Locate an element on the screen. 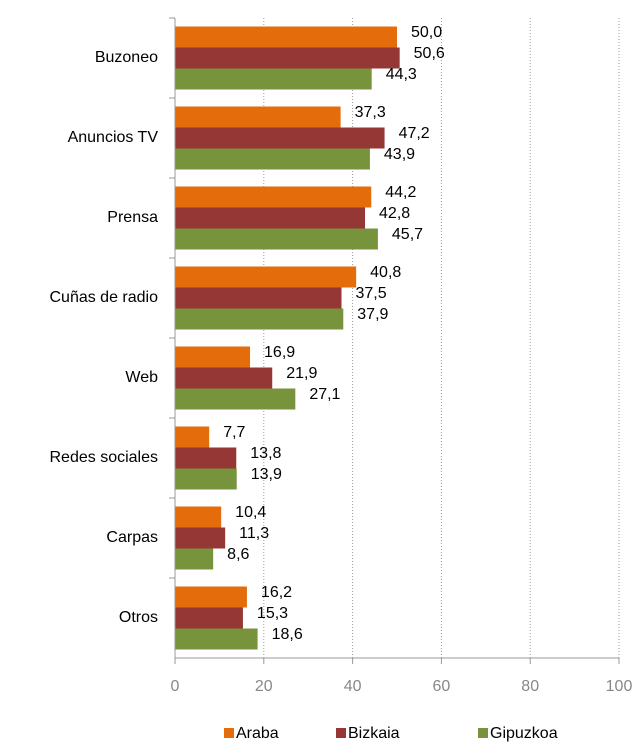 This screenshot has width=638, height=744. y-tick-label: Redes sociales is located at coordinates (104, 457).